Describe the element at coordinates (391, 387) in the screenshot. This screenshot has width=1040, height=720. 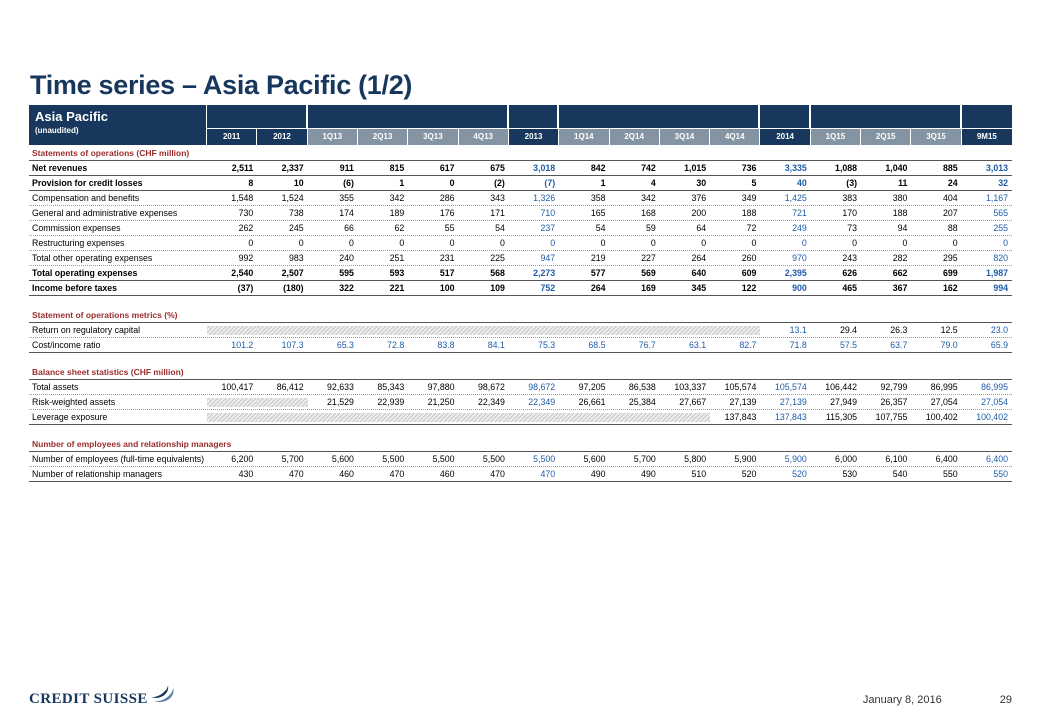
I see `table-cell: 85,343` at that location.